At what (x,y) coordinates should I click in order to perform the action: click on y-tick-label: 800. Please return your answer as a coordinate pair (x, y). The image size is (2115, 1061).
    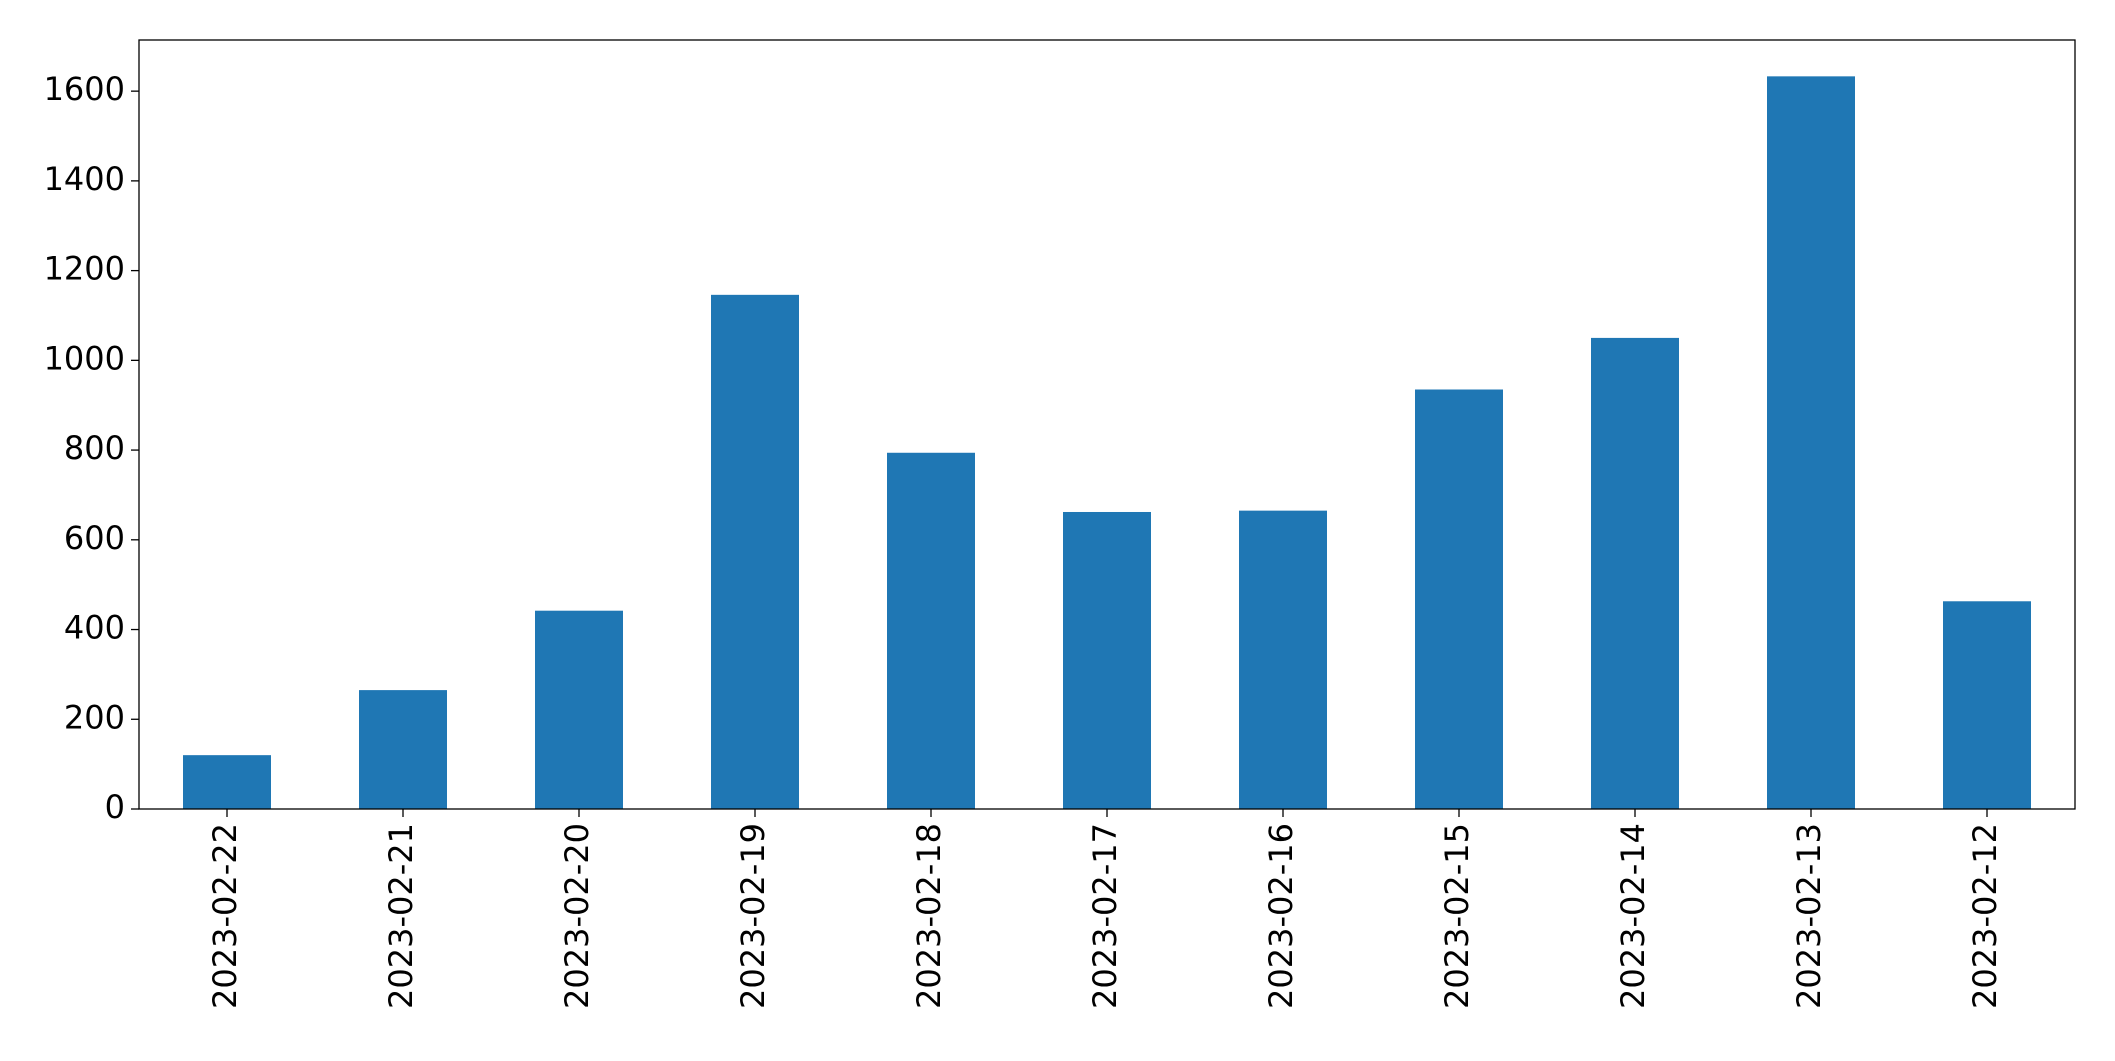
    Looking at the image, I should click on (94, 448).